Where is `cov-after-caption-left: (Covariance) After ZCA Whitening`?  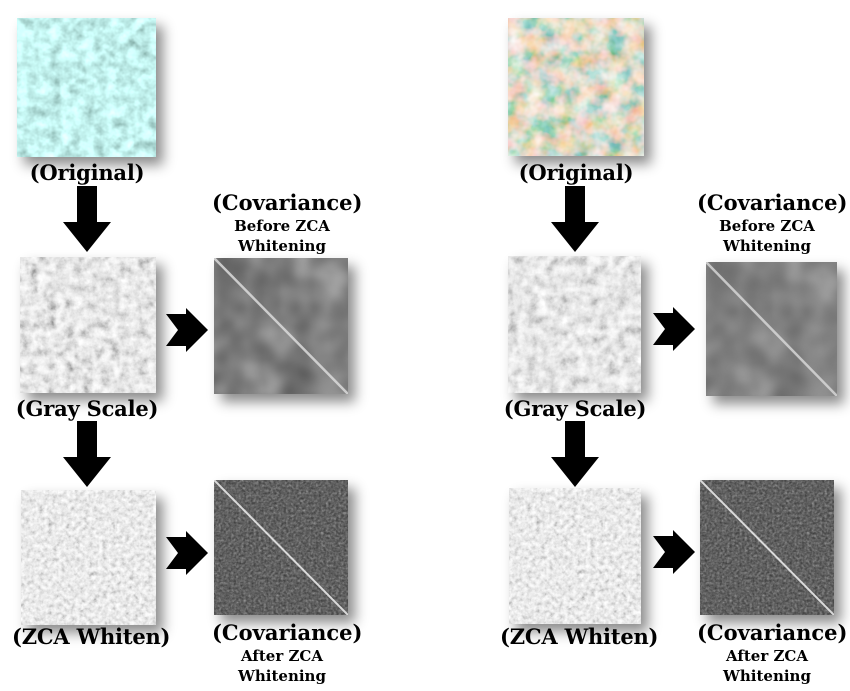
cov-after-caption-left: (Covariance) After ZCA Whitening is located at coordinates (287, 653).